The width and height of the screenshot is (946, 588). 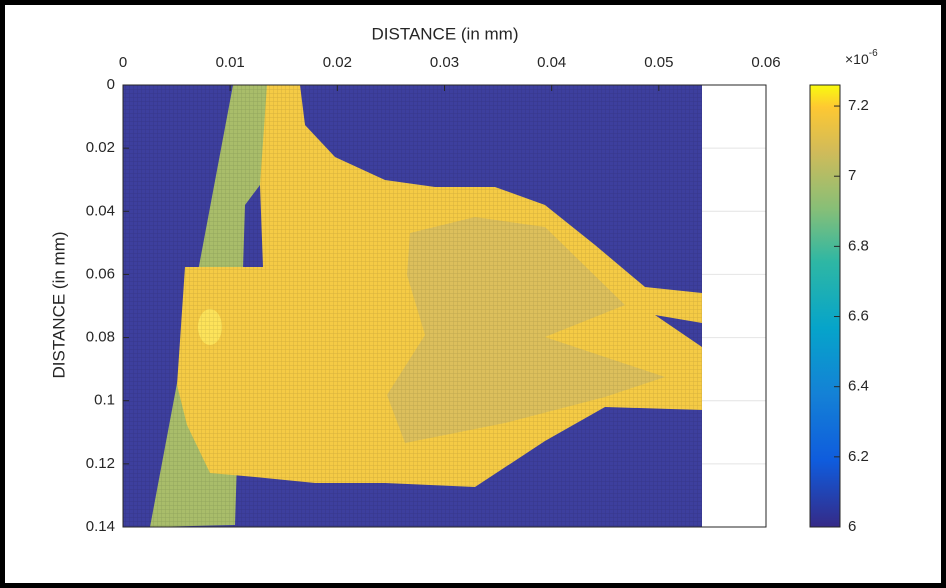 I want to click on multiplier-base: ×10, so click(x=857, y=59).